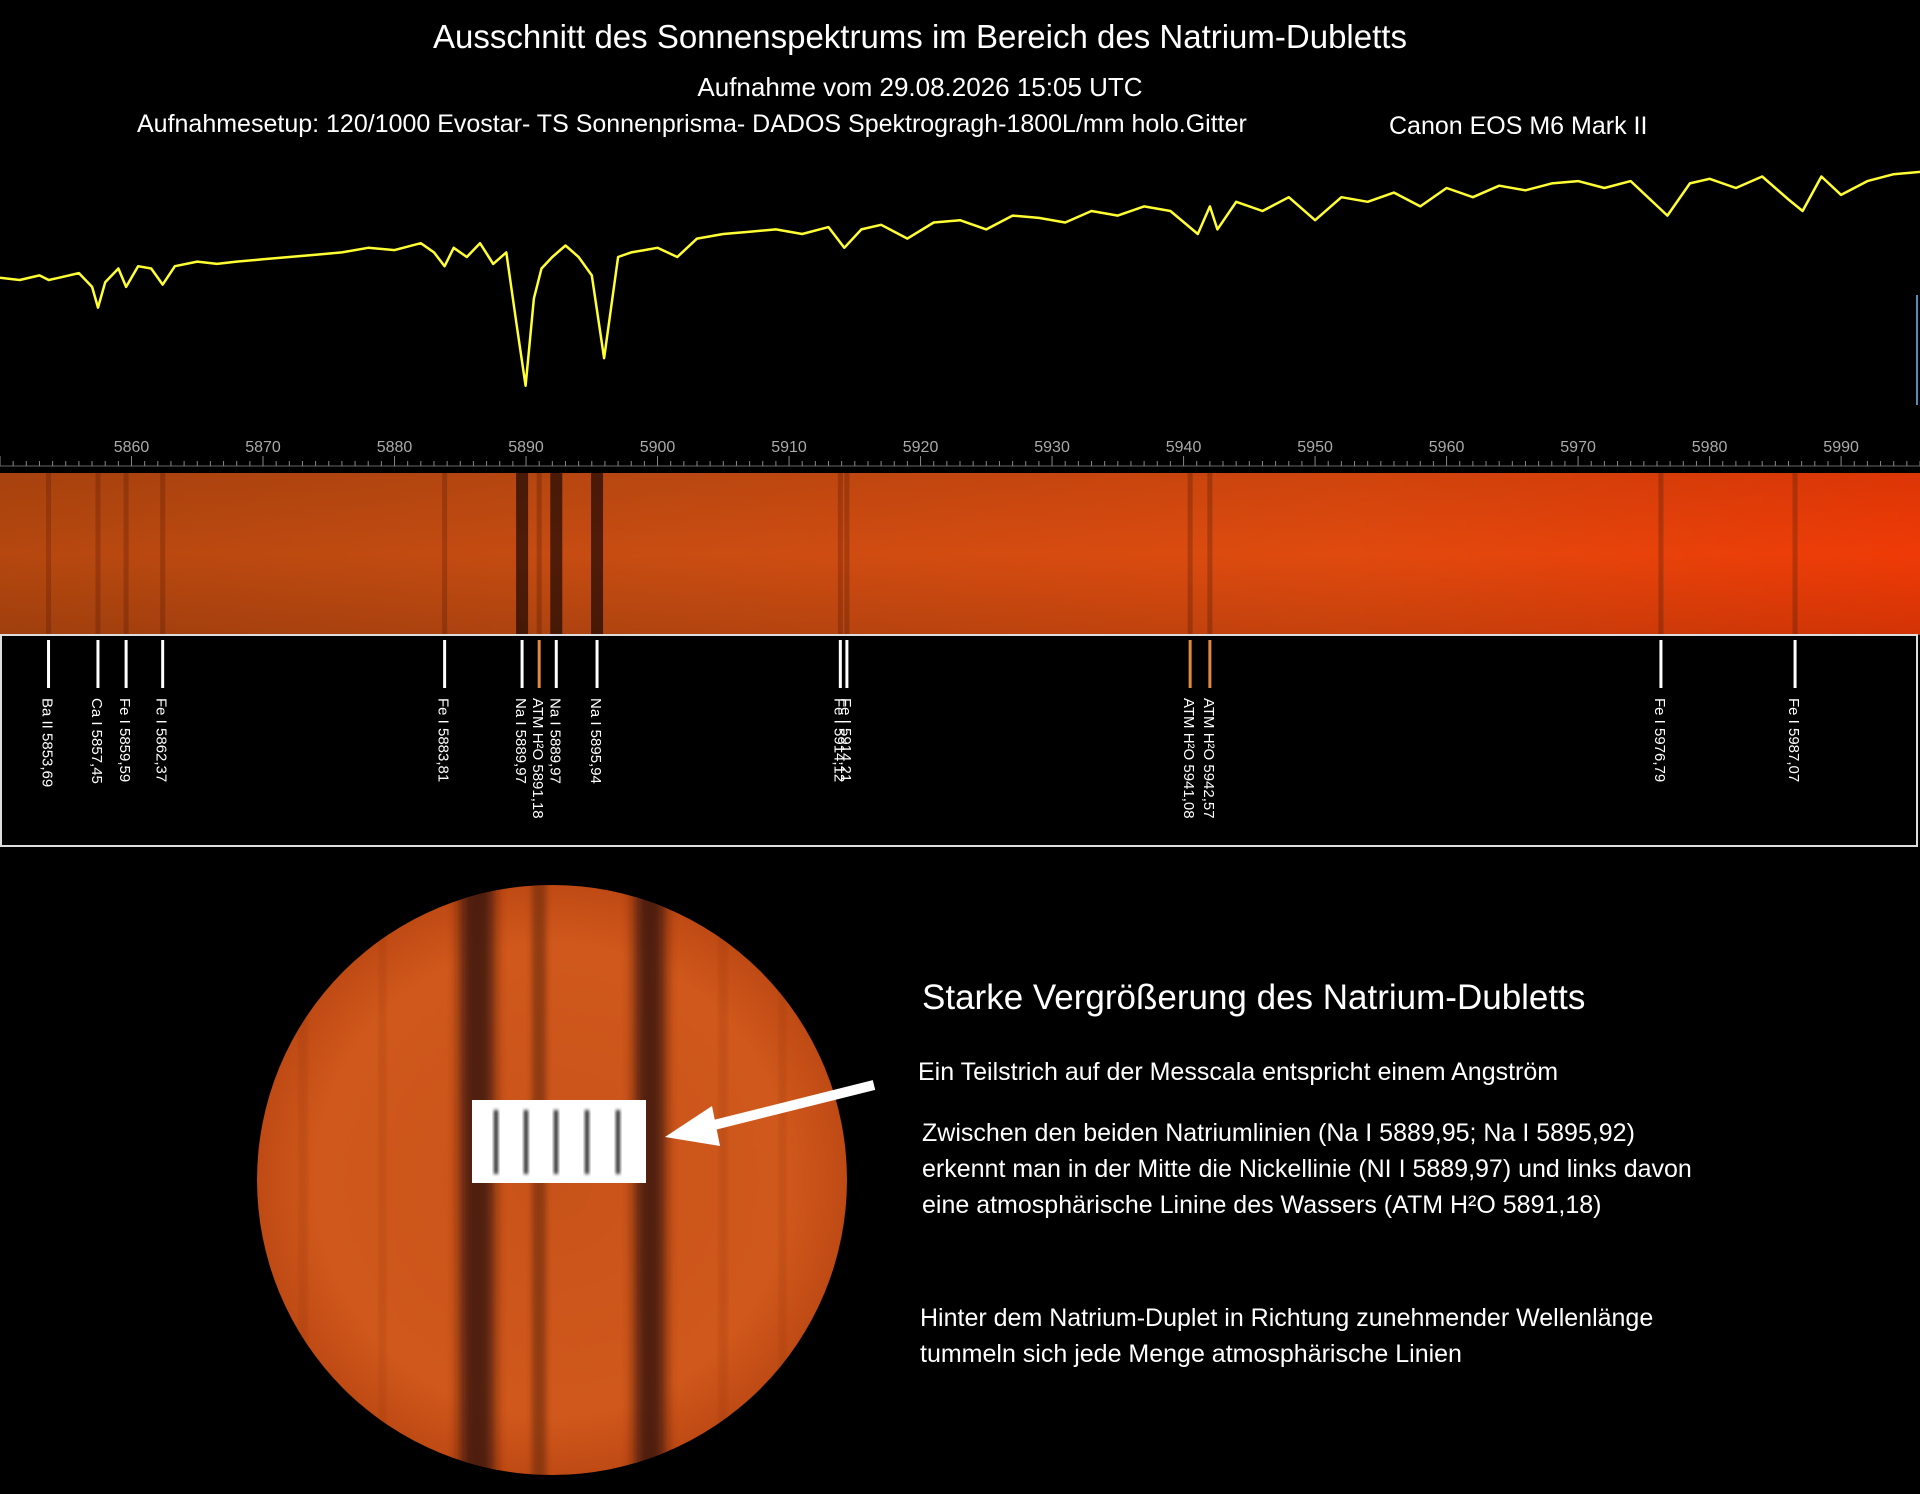 The height and width of the screenshot is (1494, 1920). I want to click on axis-tick-label: 5900, so click(658, 447).